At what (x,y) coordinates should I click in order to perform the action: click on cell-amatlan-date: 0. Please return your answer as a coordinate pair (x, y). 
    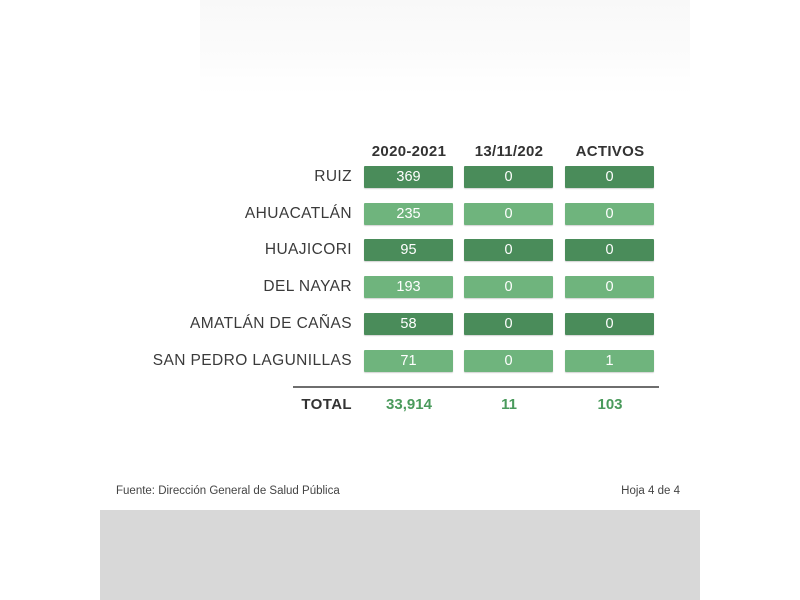
    Looking at the image, I should click on (508, 324).